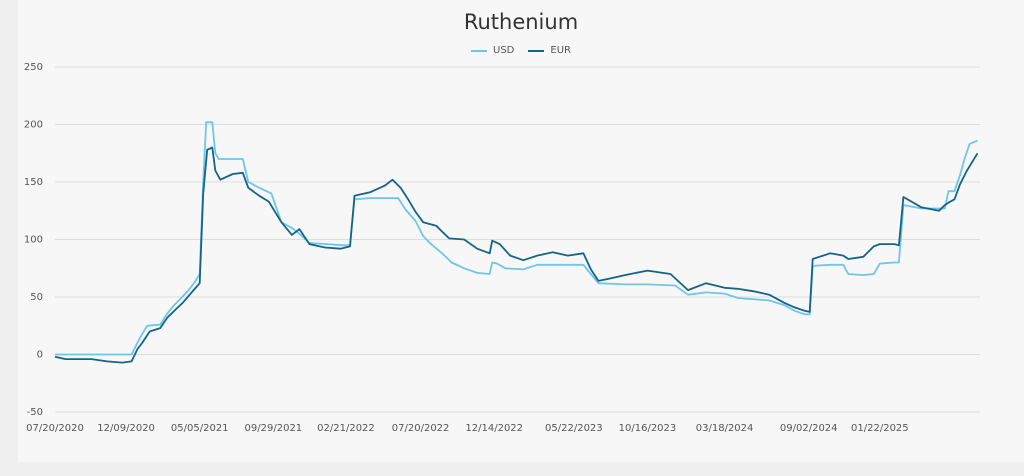 The image size is (1024, 476). What do you see at coordinates (274, 428) in the screenshot?
I see `x-tick-label: 09/29/2021` at bounding box center [274, 428].